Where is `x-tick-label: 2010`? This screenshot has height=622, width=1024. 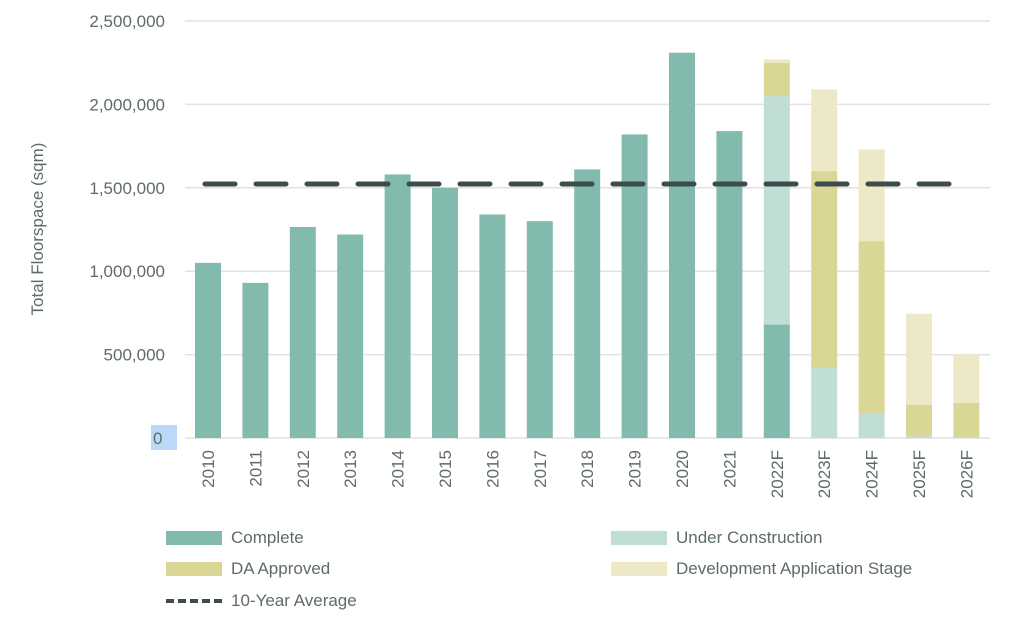 x-tick-label: 2010 is located at coordinates (208, 469).